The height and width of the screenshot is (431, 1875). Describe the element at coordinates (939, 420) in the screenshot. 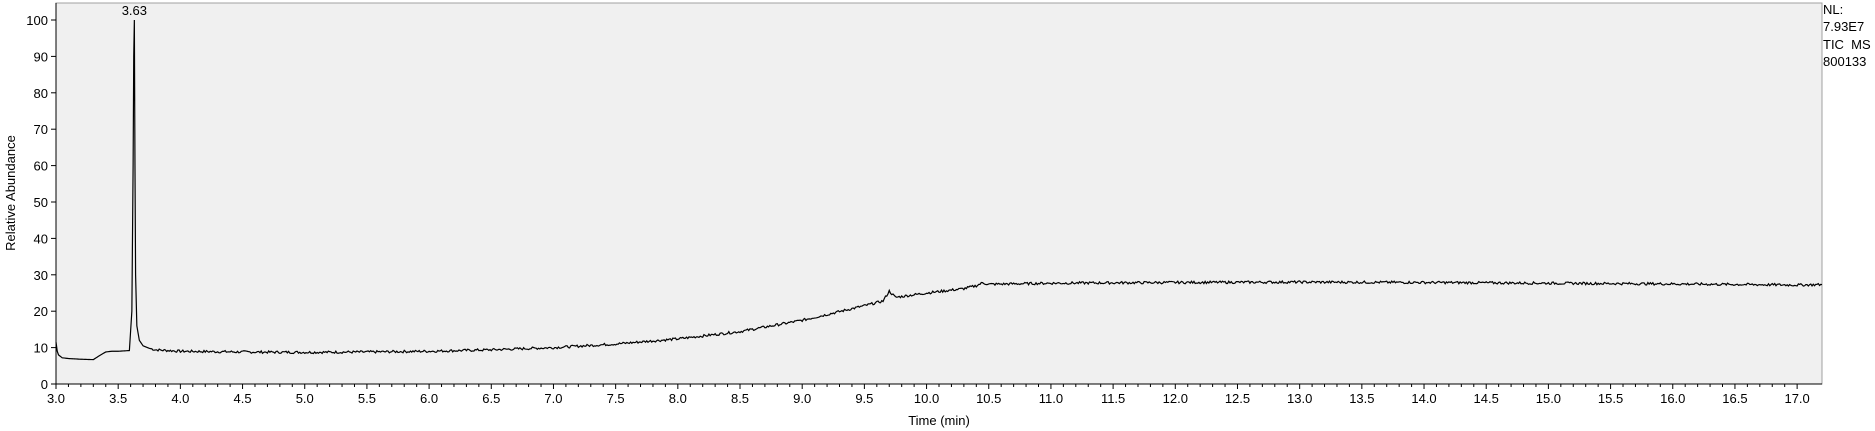

I see `x-axis-label: Time (min)` at that location.